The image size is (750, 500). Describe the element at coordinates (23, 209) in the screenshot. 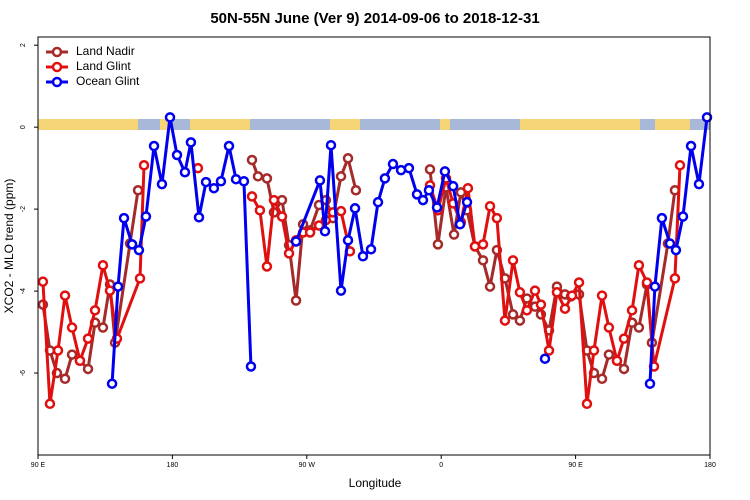

I see `y-tick-label: -2` at that location.